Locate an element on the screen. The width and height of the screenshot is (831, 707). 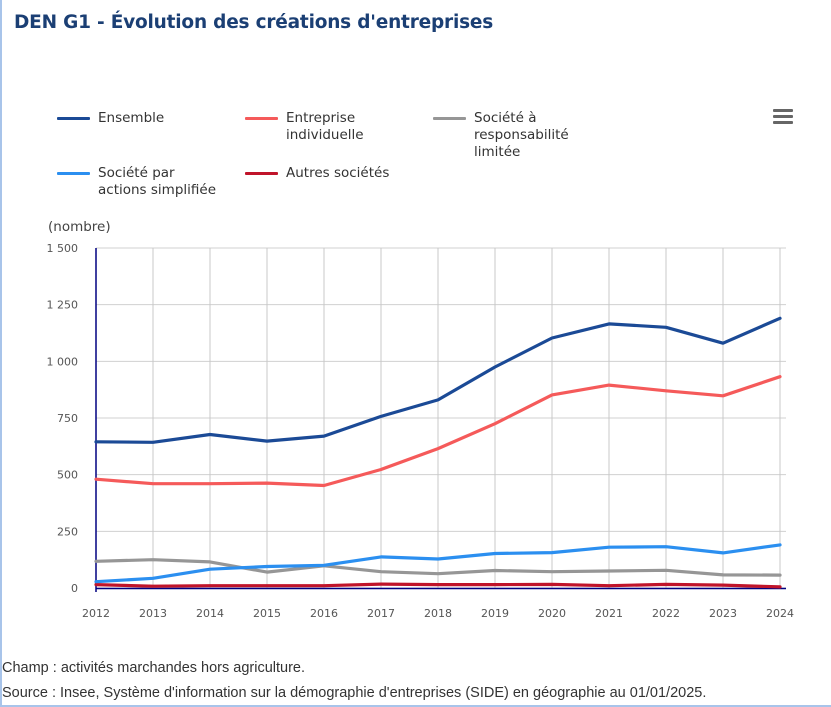
hamburger-menu-icon is located at coordinates (783, 118).